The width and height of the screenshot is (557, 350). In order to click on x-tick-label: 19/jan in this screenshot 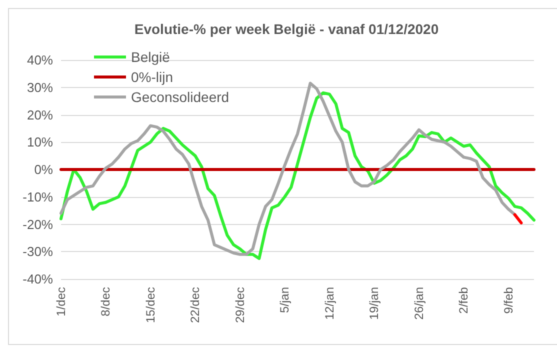, I will do `click(374, 303)`.